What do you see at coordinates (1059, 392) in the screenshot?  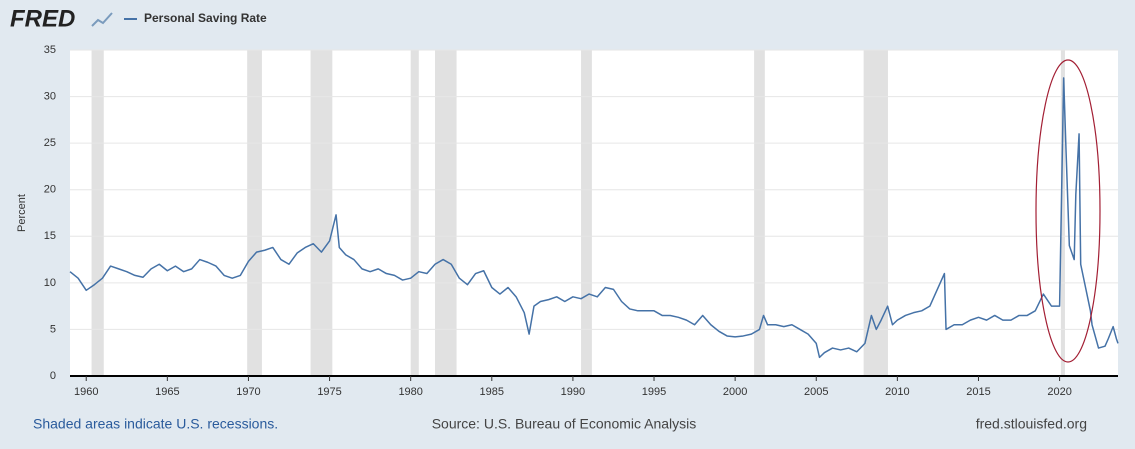 I see `x-tick-label: 2020` at bounding box center [1059, 392].